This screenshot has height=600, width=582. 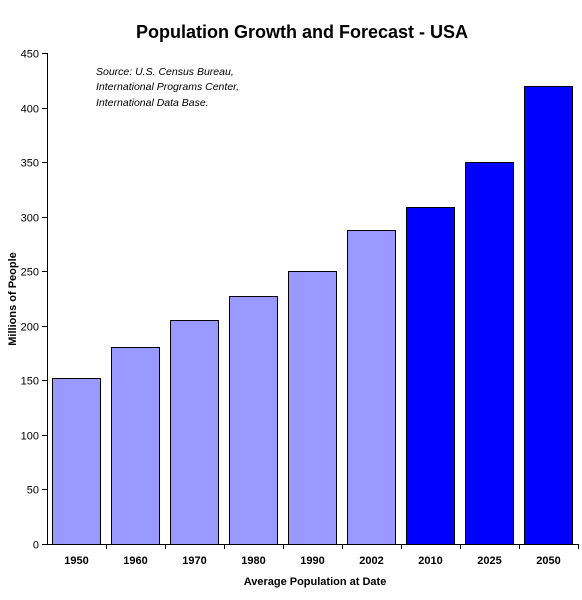 I want to click on x-tick-label-1990: 1990, so click(x=312, y=561).